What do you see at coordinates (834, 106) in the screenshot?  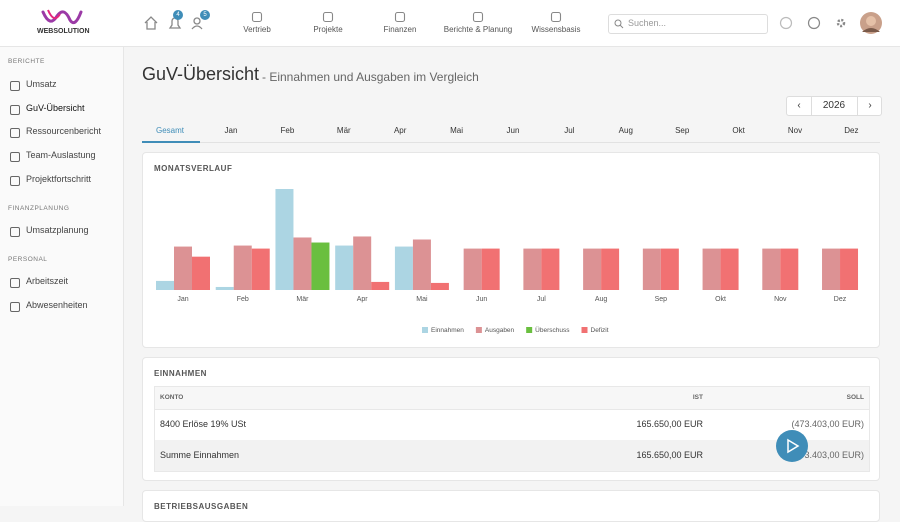 I see `year-selector: ‹ 2026 ›` at bounding box center [834, 106].